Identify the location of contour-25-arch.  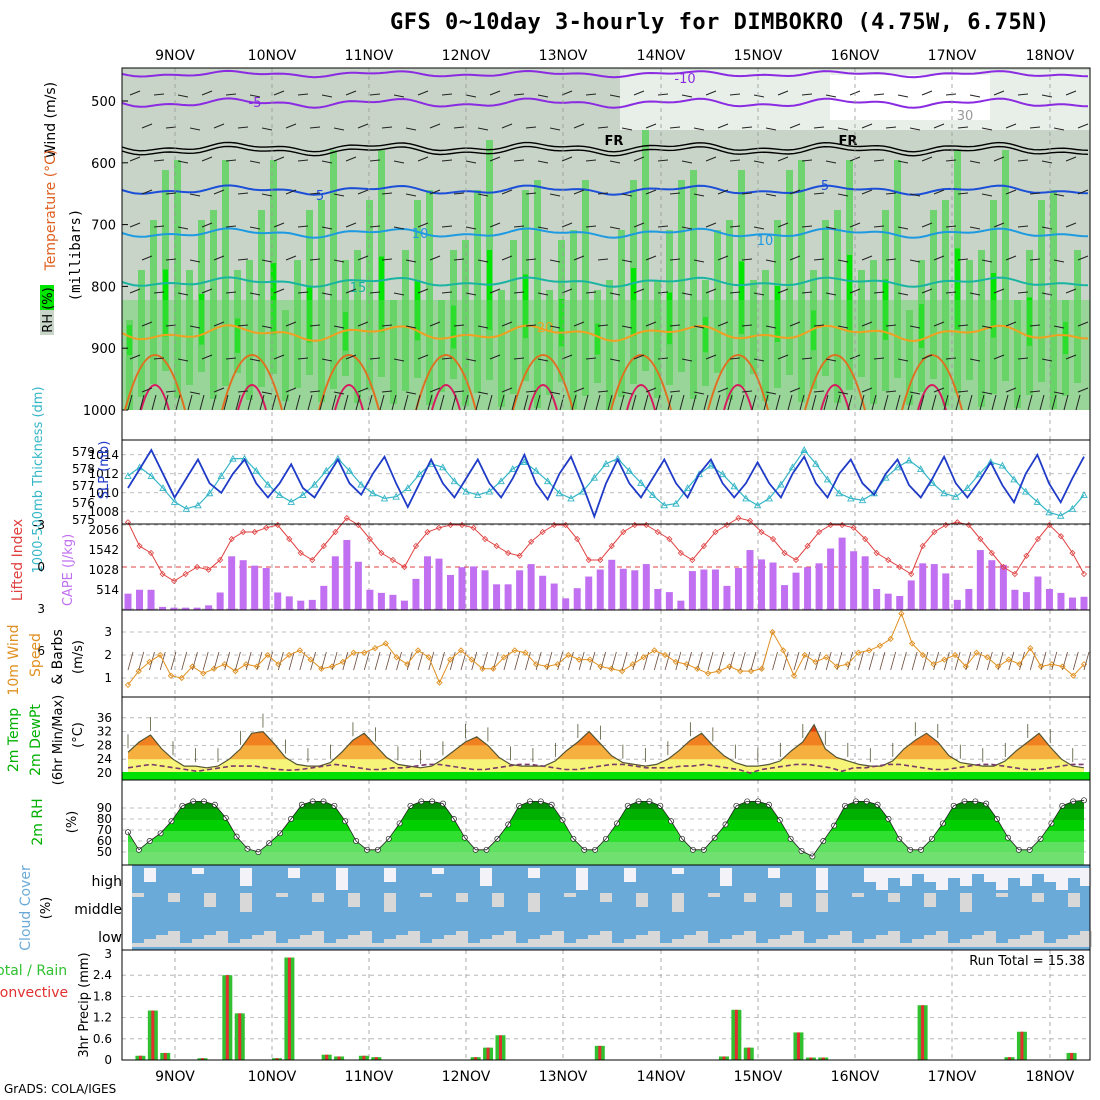
(349, 382).